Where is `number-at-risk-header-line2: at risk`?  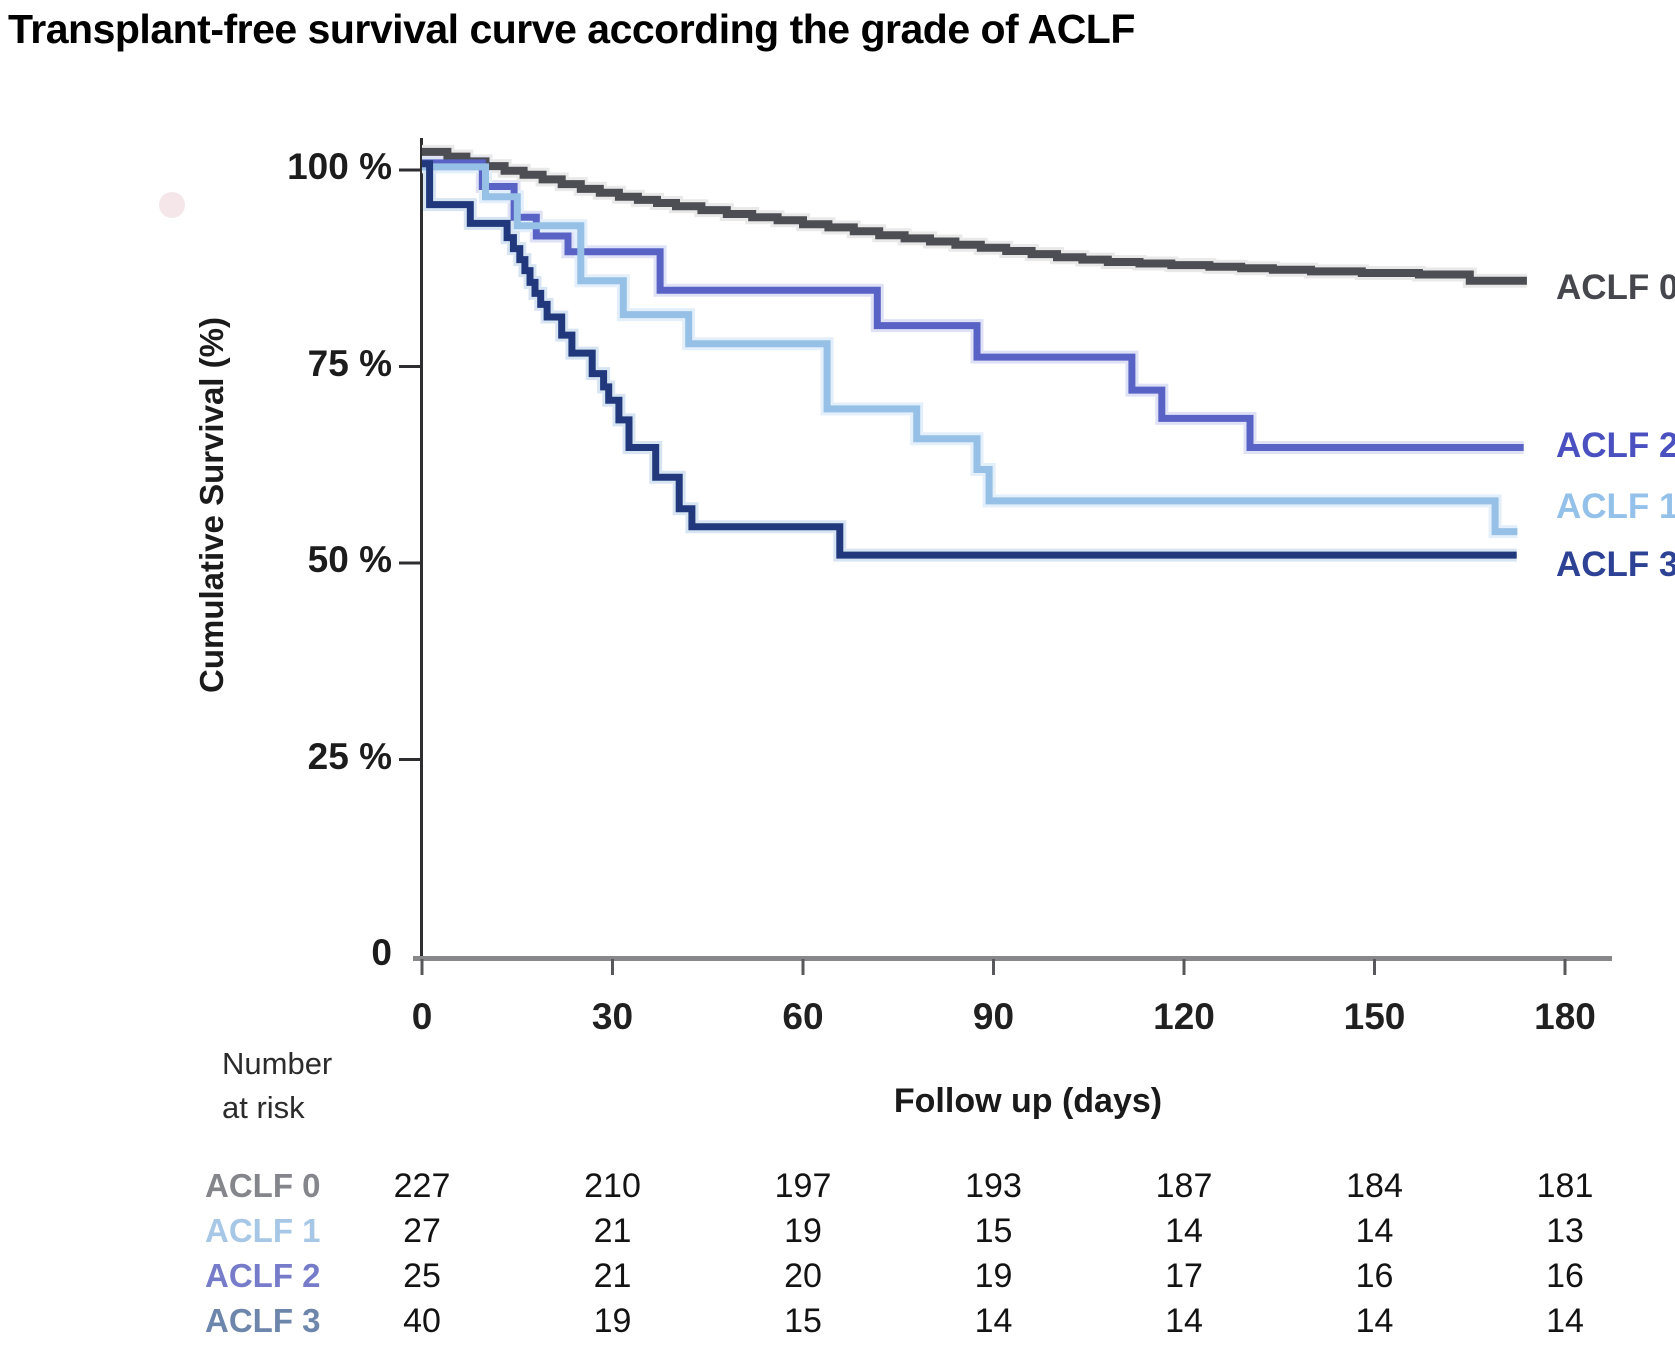 number-at-risk-header-line2: at risk is located at coordinates (263, 1107).